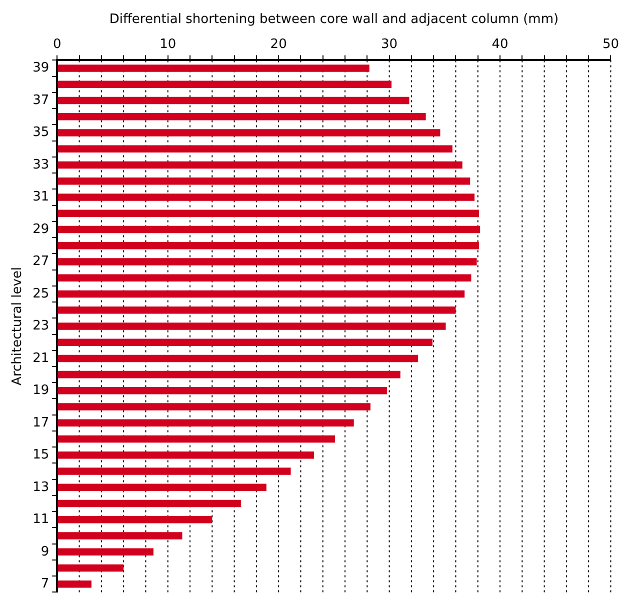 The image size is (622, 603). Describe the element at coordinates (41, 358) in the screenshot. I see `y-tick-label: 21` at that location.